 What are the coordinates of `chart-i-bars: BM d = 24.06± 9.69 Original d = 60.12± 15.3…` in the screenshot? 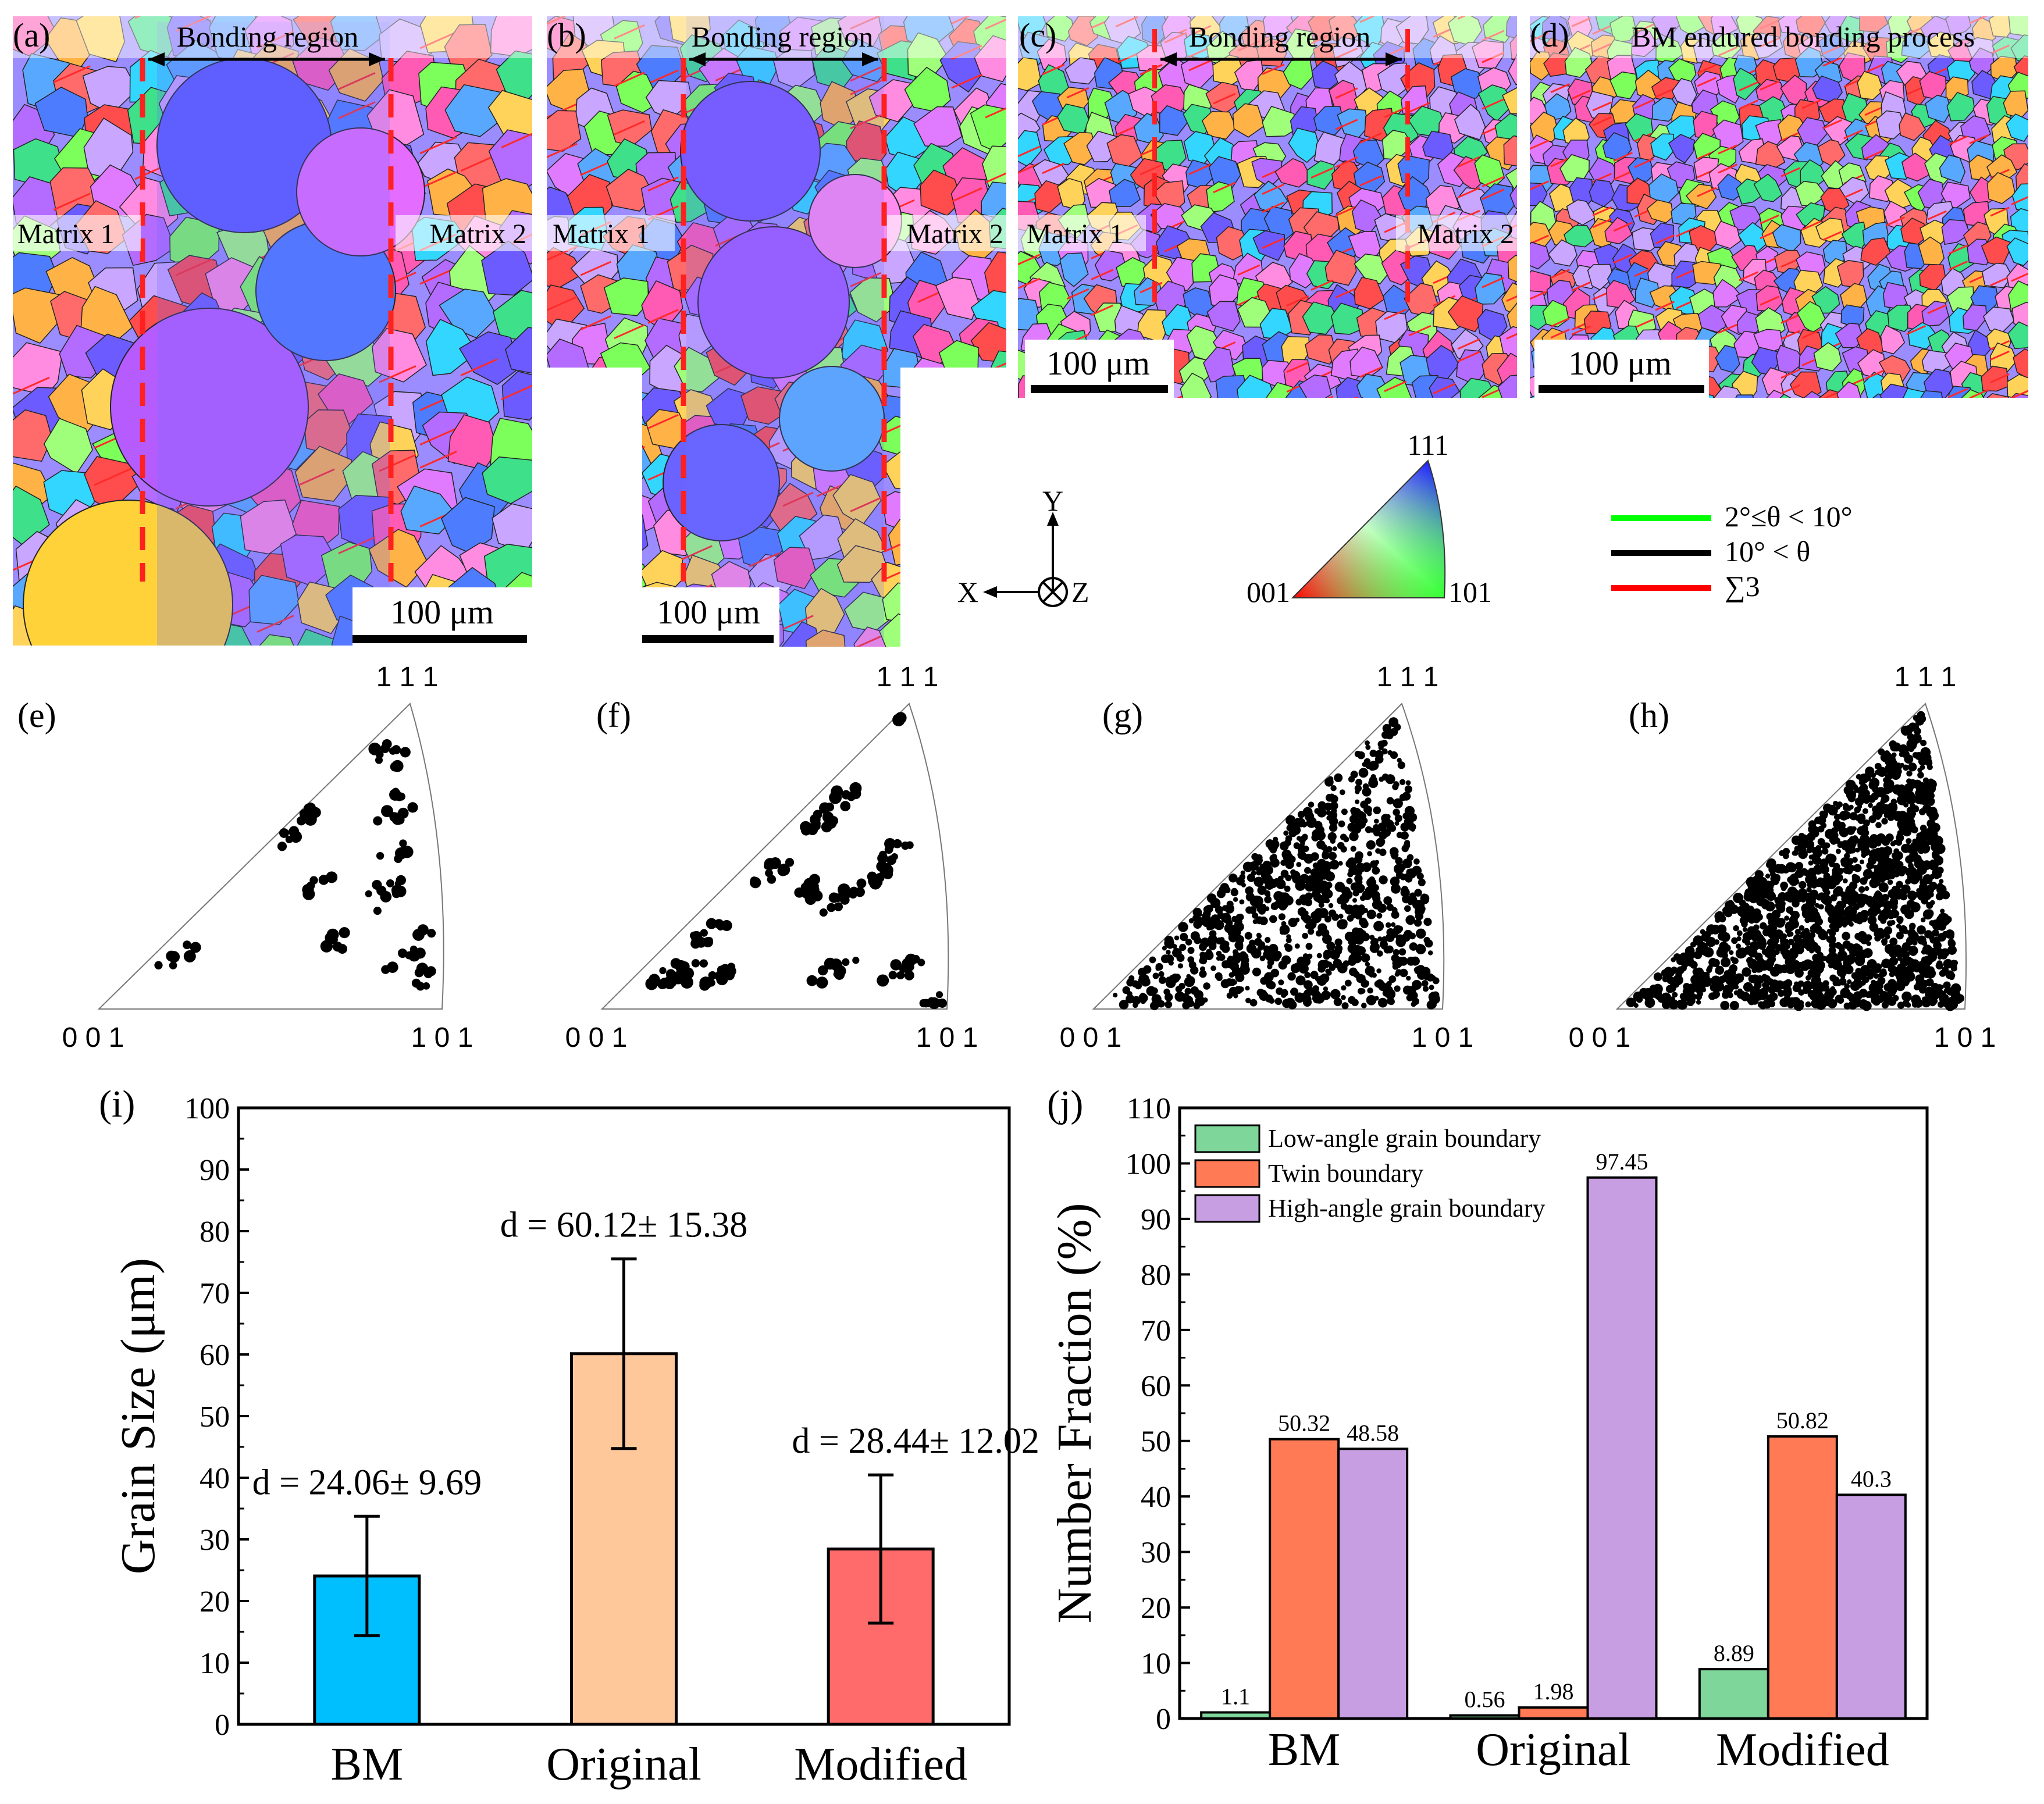 It's located at (646, 1498).